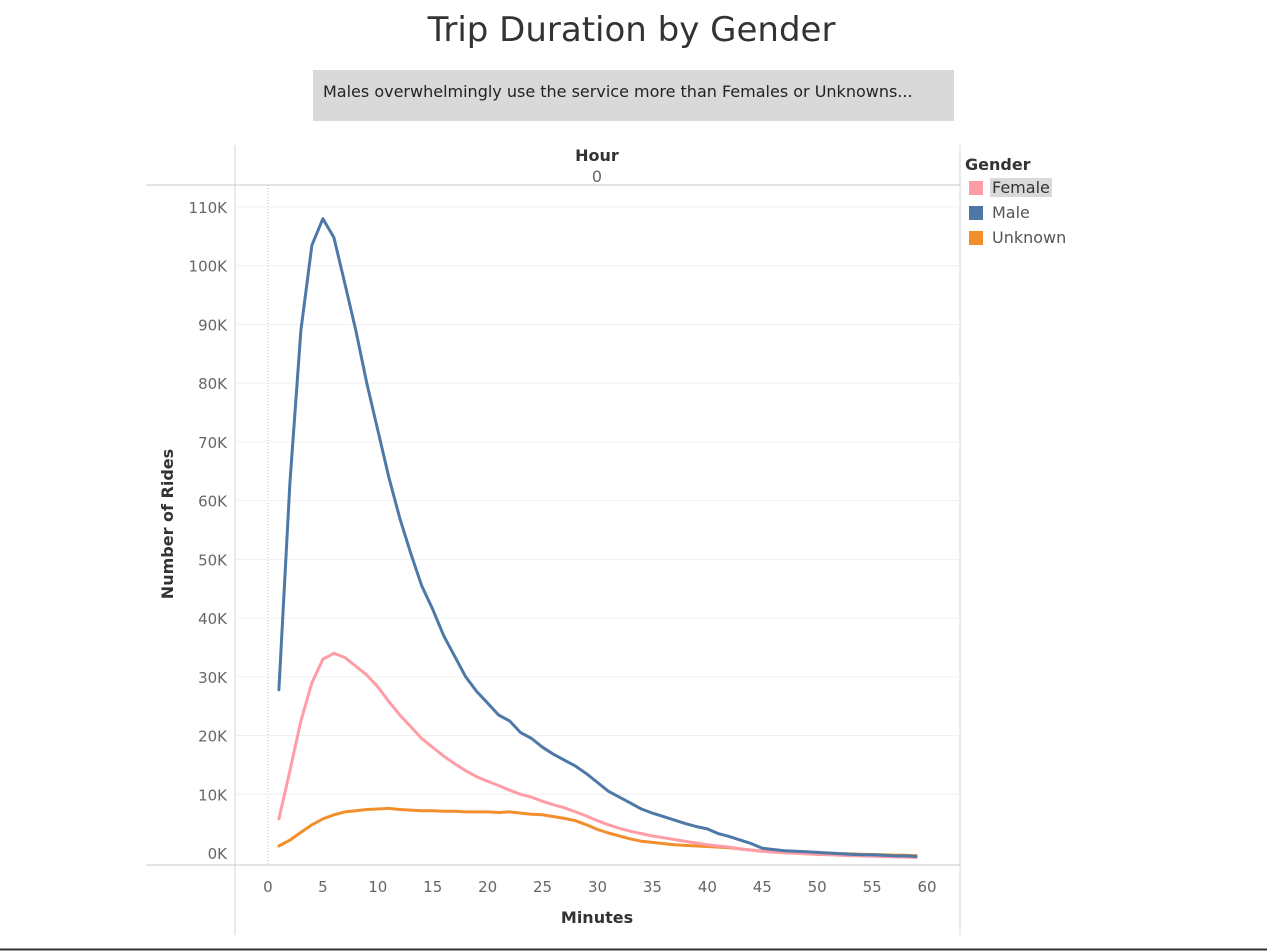  Describe the element at coordinates (209, 208) in the screenshot. I see `y-tick-label: 110K` at that location.